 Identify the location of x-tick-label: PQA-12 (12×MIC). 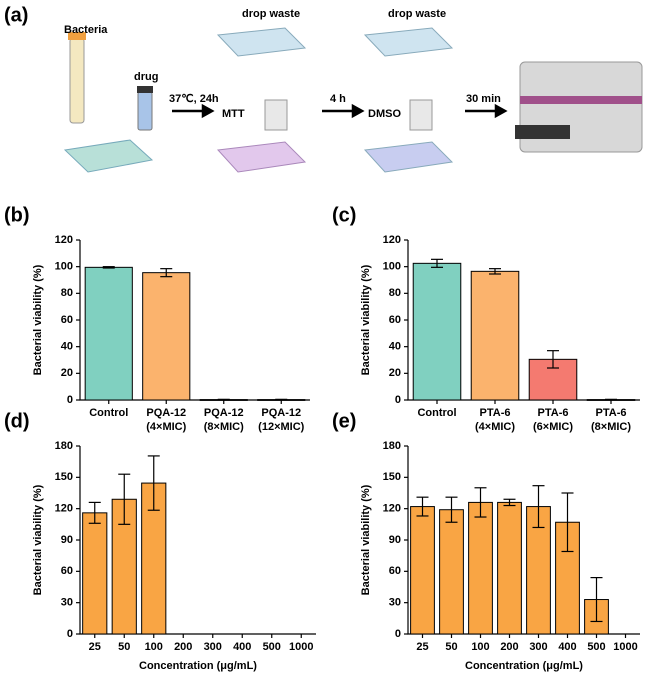
(281, 420).